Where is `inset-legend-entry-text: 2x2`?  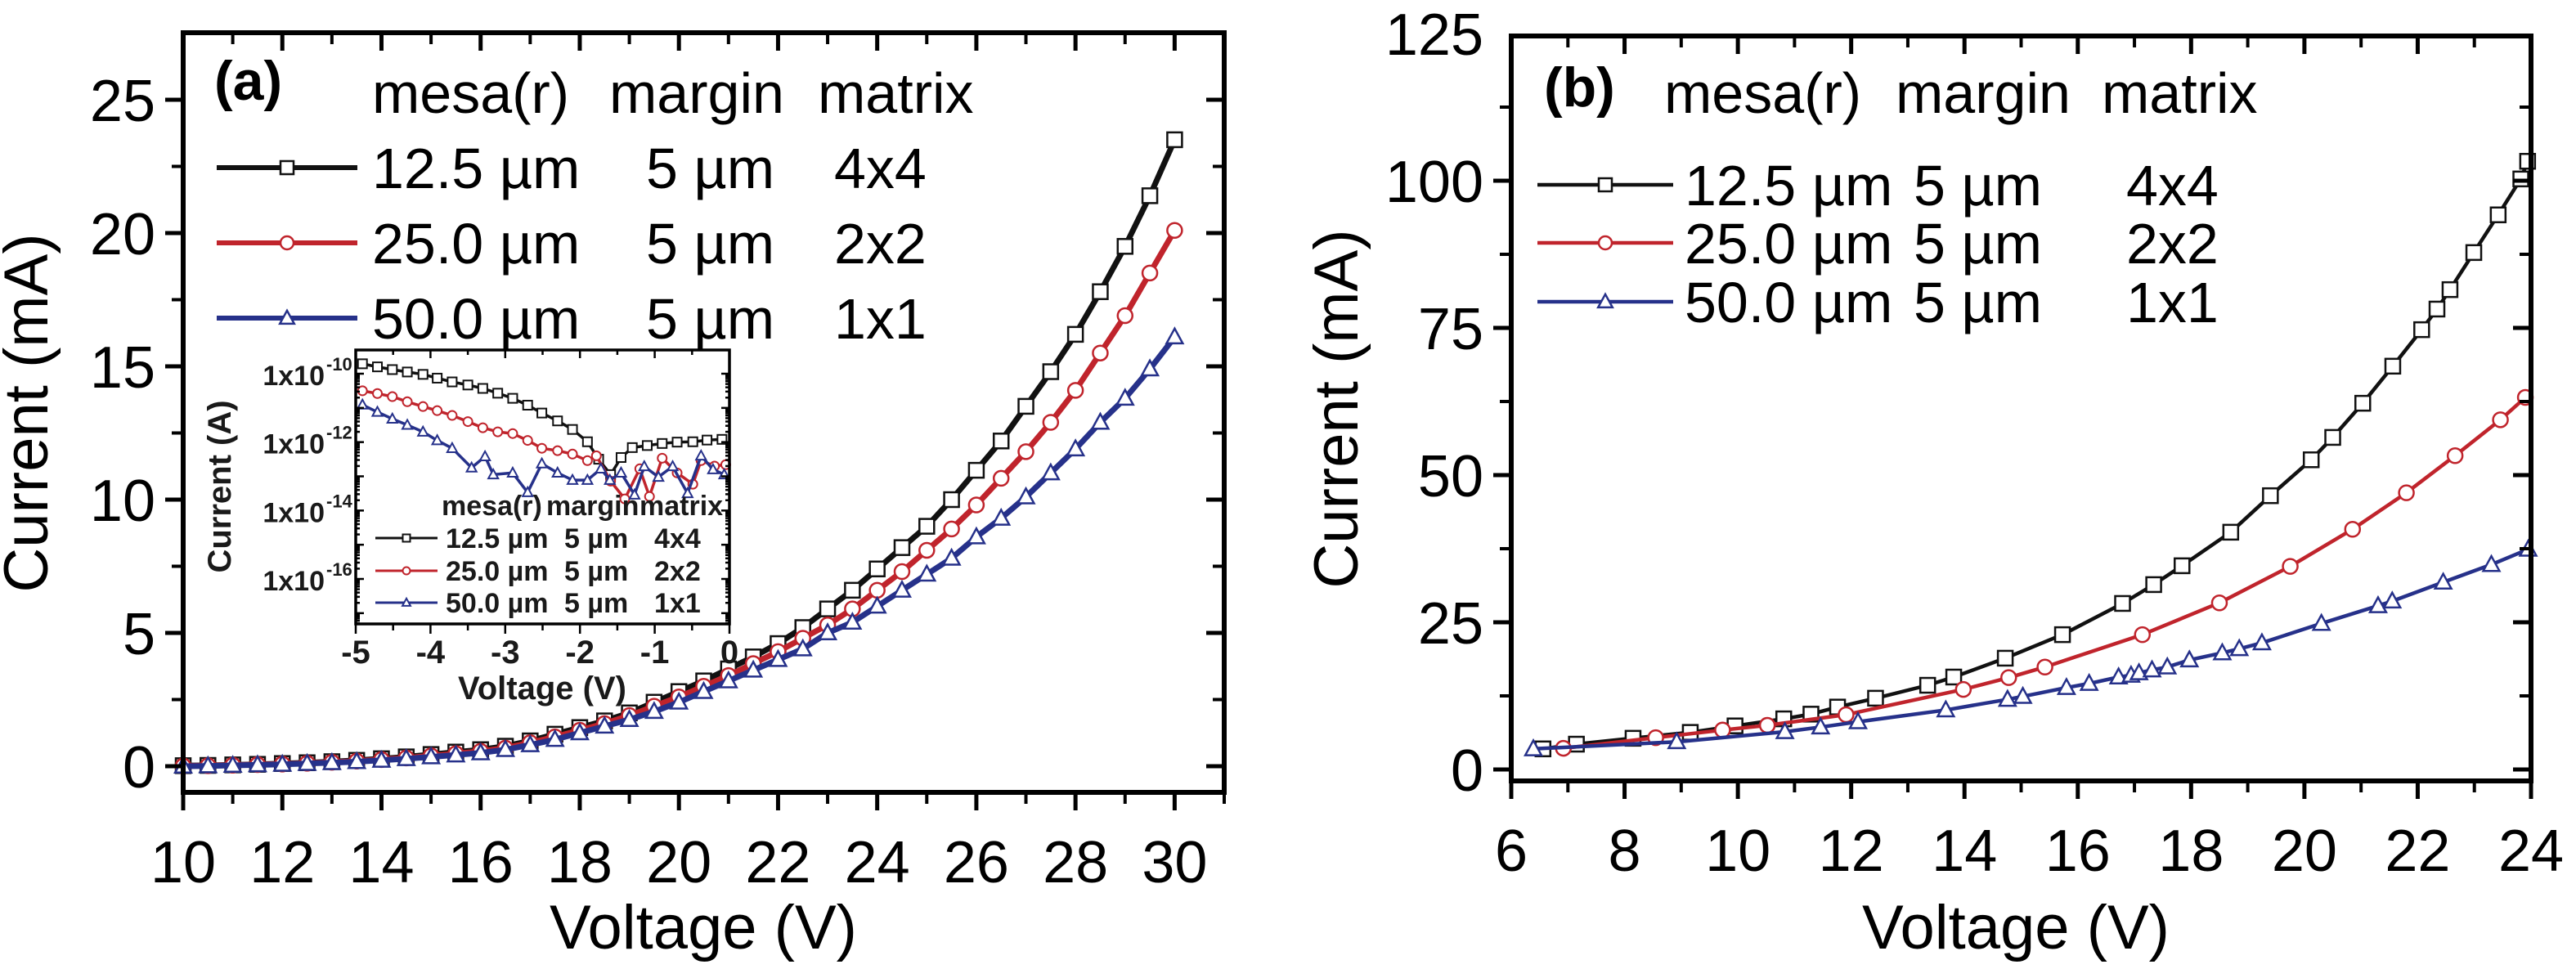 inset-legend-entry-text: 2x2 is located at coordinates (677, 571).